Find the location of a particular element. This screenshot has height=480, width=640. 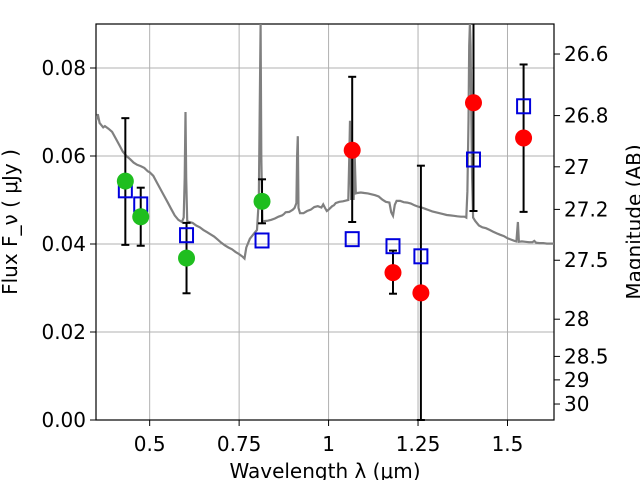

y-tick-label: 0.04 is located at coordinates (63, 244).